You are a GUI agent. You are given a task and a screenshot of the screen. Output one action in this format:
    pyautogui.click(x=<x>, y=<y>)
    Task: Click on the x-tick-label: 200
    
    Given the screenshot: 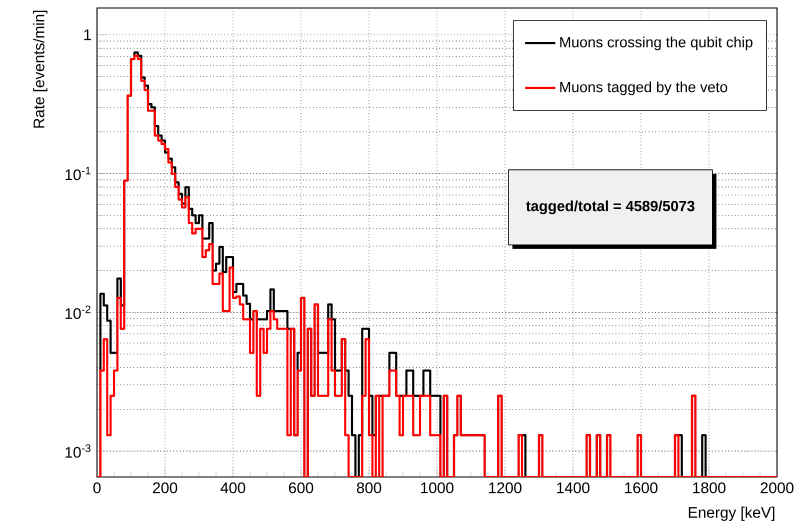 What is the action you would take?
    pyautogui.click(x=165, y=488)
    